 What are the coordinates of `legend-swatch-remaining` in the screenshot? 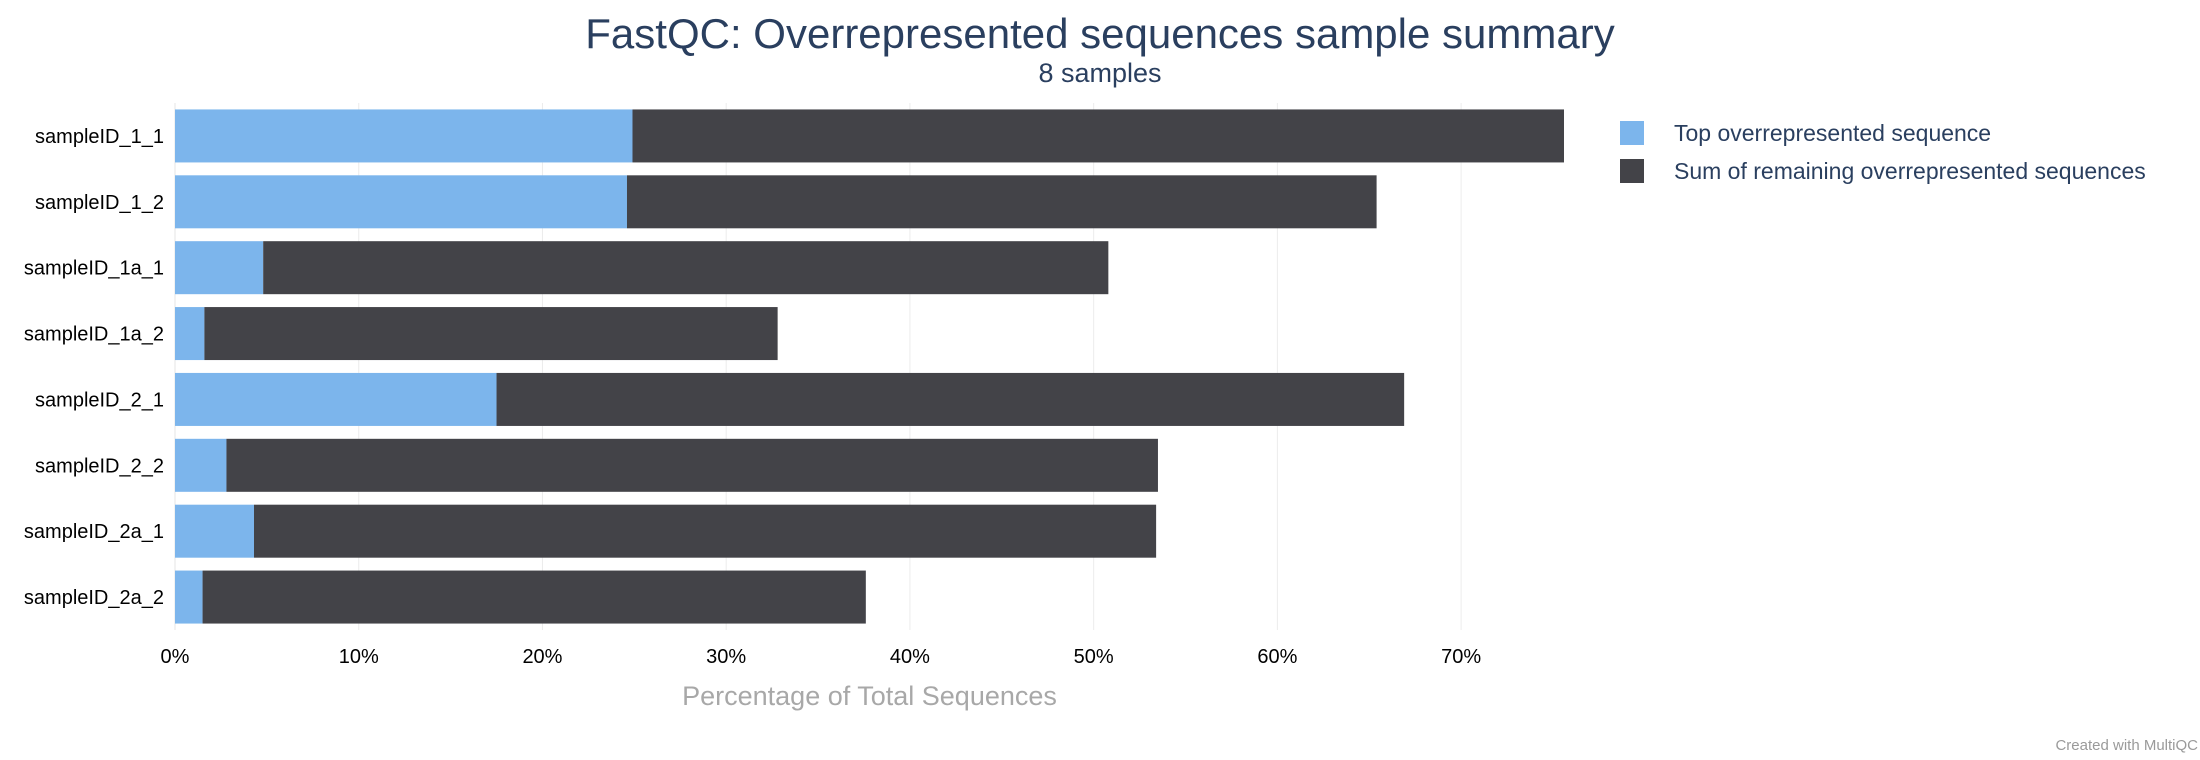 It's located at (1632, 171).